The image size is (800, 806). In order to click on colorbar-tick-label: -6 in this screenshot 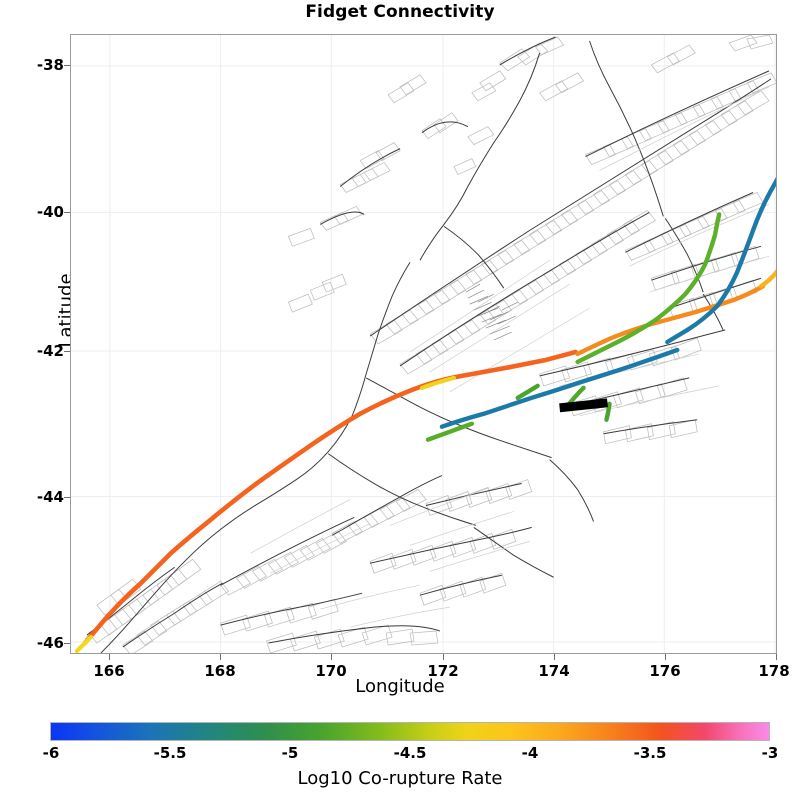, I will do `click(51, 753)`.